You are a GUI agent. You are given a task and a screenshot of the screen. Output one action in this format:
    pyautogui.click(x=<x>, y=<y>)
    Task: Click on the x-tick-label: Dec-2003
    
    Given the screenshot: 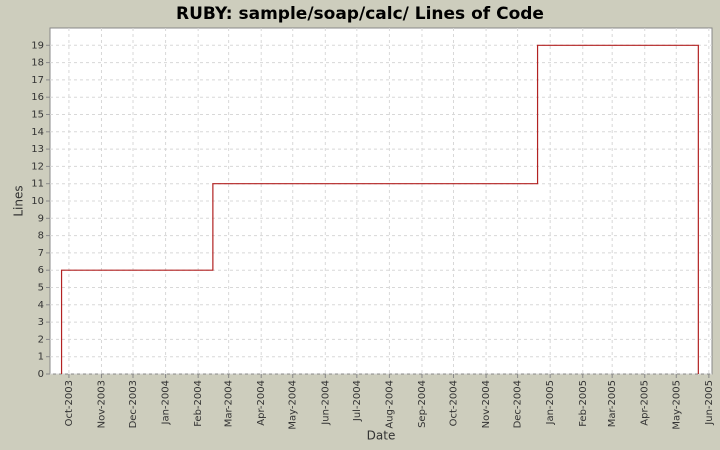 What is the action you would take?
    pyautogui.click(x=133, y=404)
    